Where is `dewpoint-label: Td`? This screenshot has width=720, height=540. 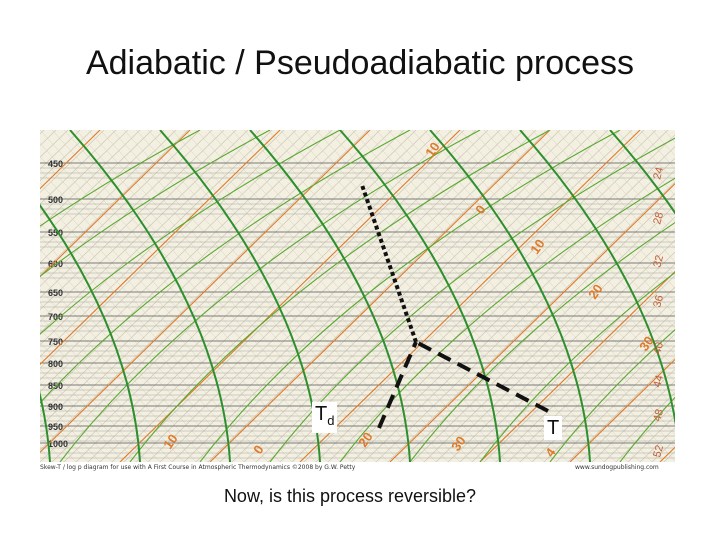
dewpoint-label: Td is located at coordinates (325, 417).